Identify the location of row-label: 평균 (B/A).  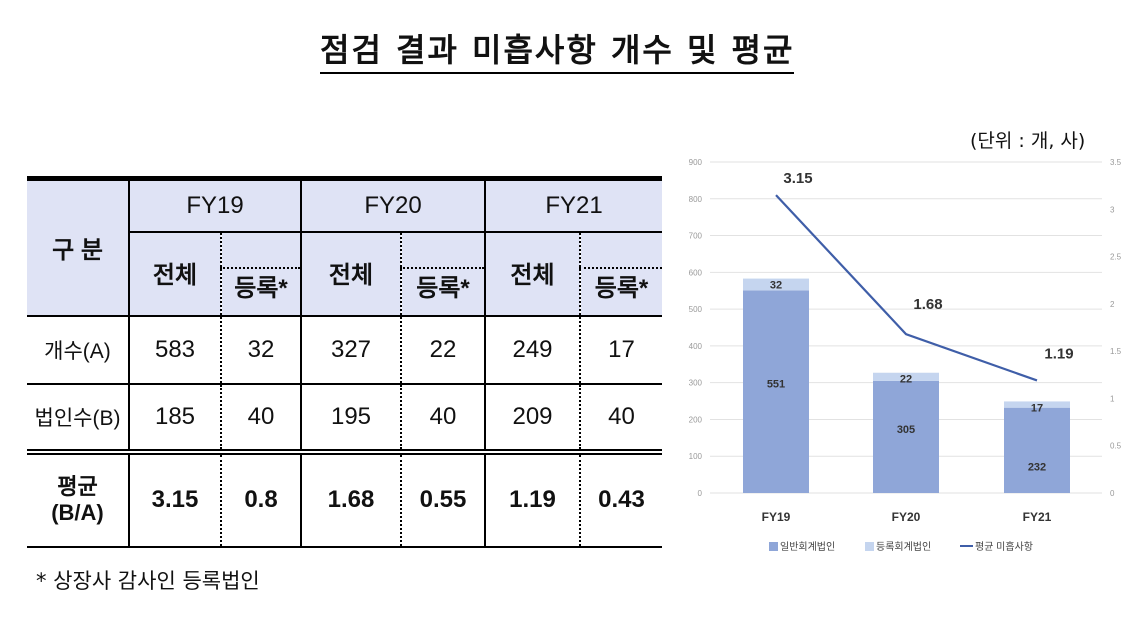
(78, 499).